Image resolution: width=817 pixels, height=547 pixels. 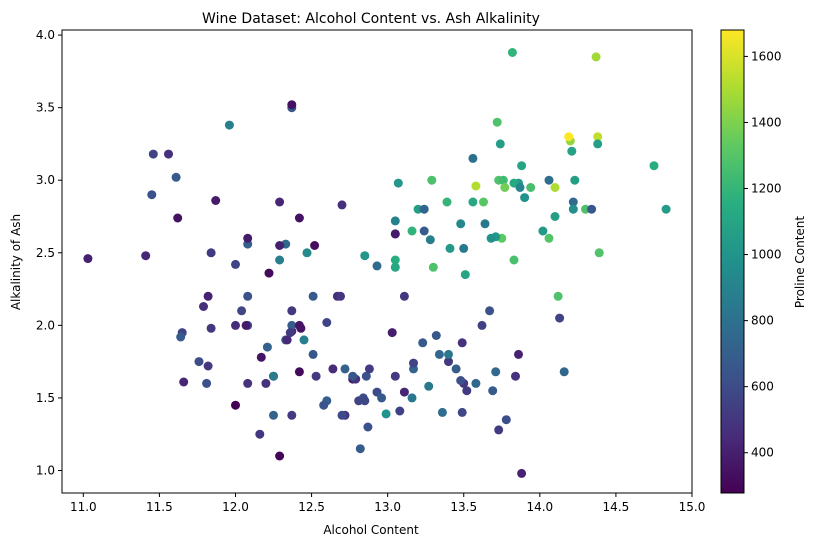 What do you see at coordinates (616, 507) in the screenshot?
I see `x-tick-label: 14.5` at bounding box center [616, 507].